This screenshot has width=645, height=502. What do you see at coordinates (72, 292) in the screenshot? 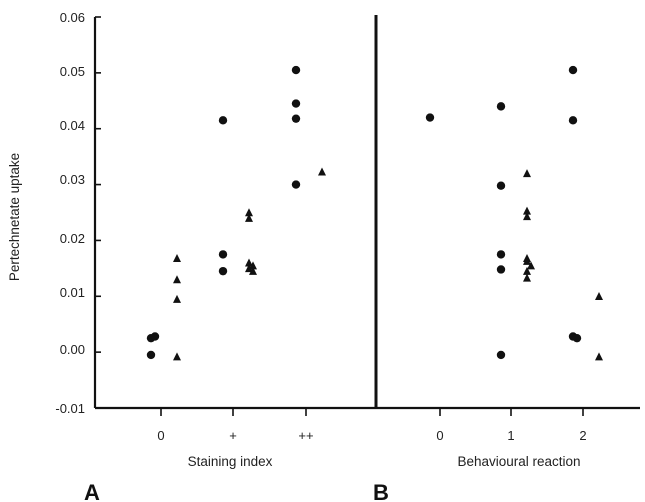
I see `y-tick-label: 0.01` at bounding box center [72, 292].